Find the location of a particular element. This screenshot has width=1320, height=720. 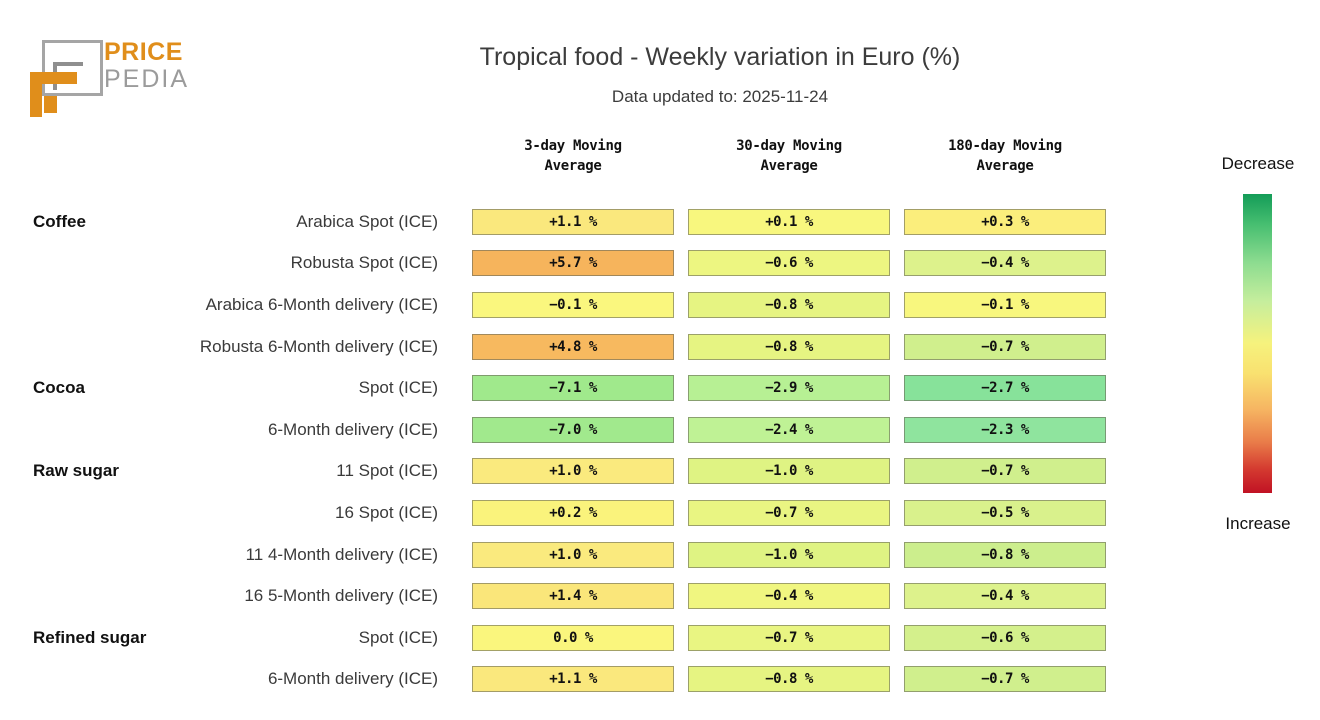

row-label: Robusta 6-Month delivery (ICE) is located at coordinates (318, 346).